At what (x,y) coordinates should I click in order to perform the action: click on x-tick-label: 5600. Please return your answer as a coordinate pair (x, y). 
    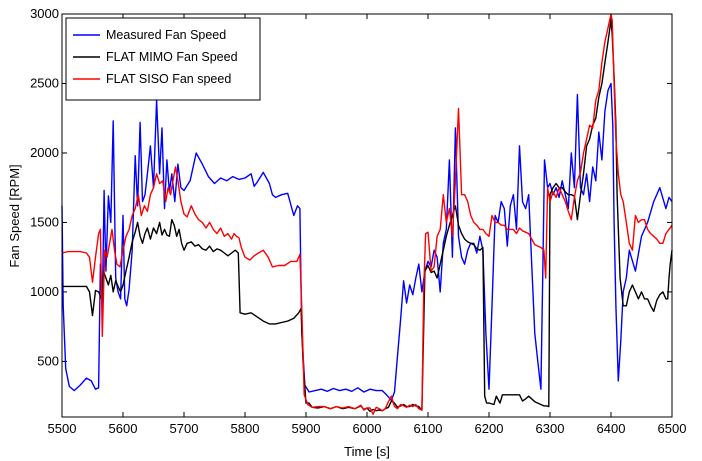
    Looking at the image, I should click on (123, 428).